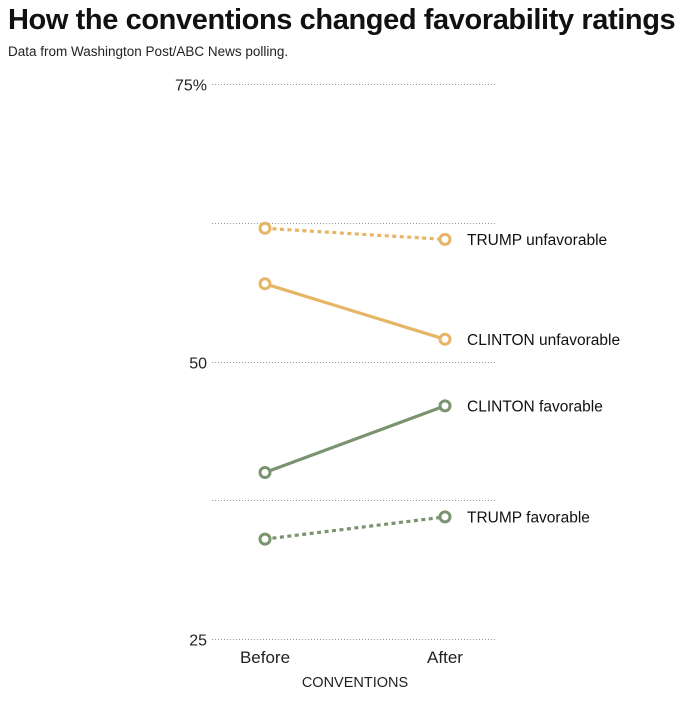  Describe the element at coordinates (198, 364) in the screenshot. I see `y-tick-label: 50` at that location.